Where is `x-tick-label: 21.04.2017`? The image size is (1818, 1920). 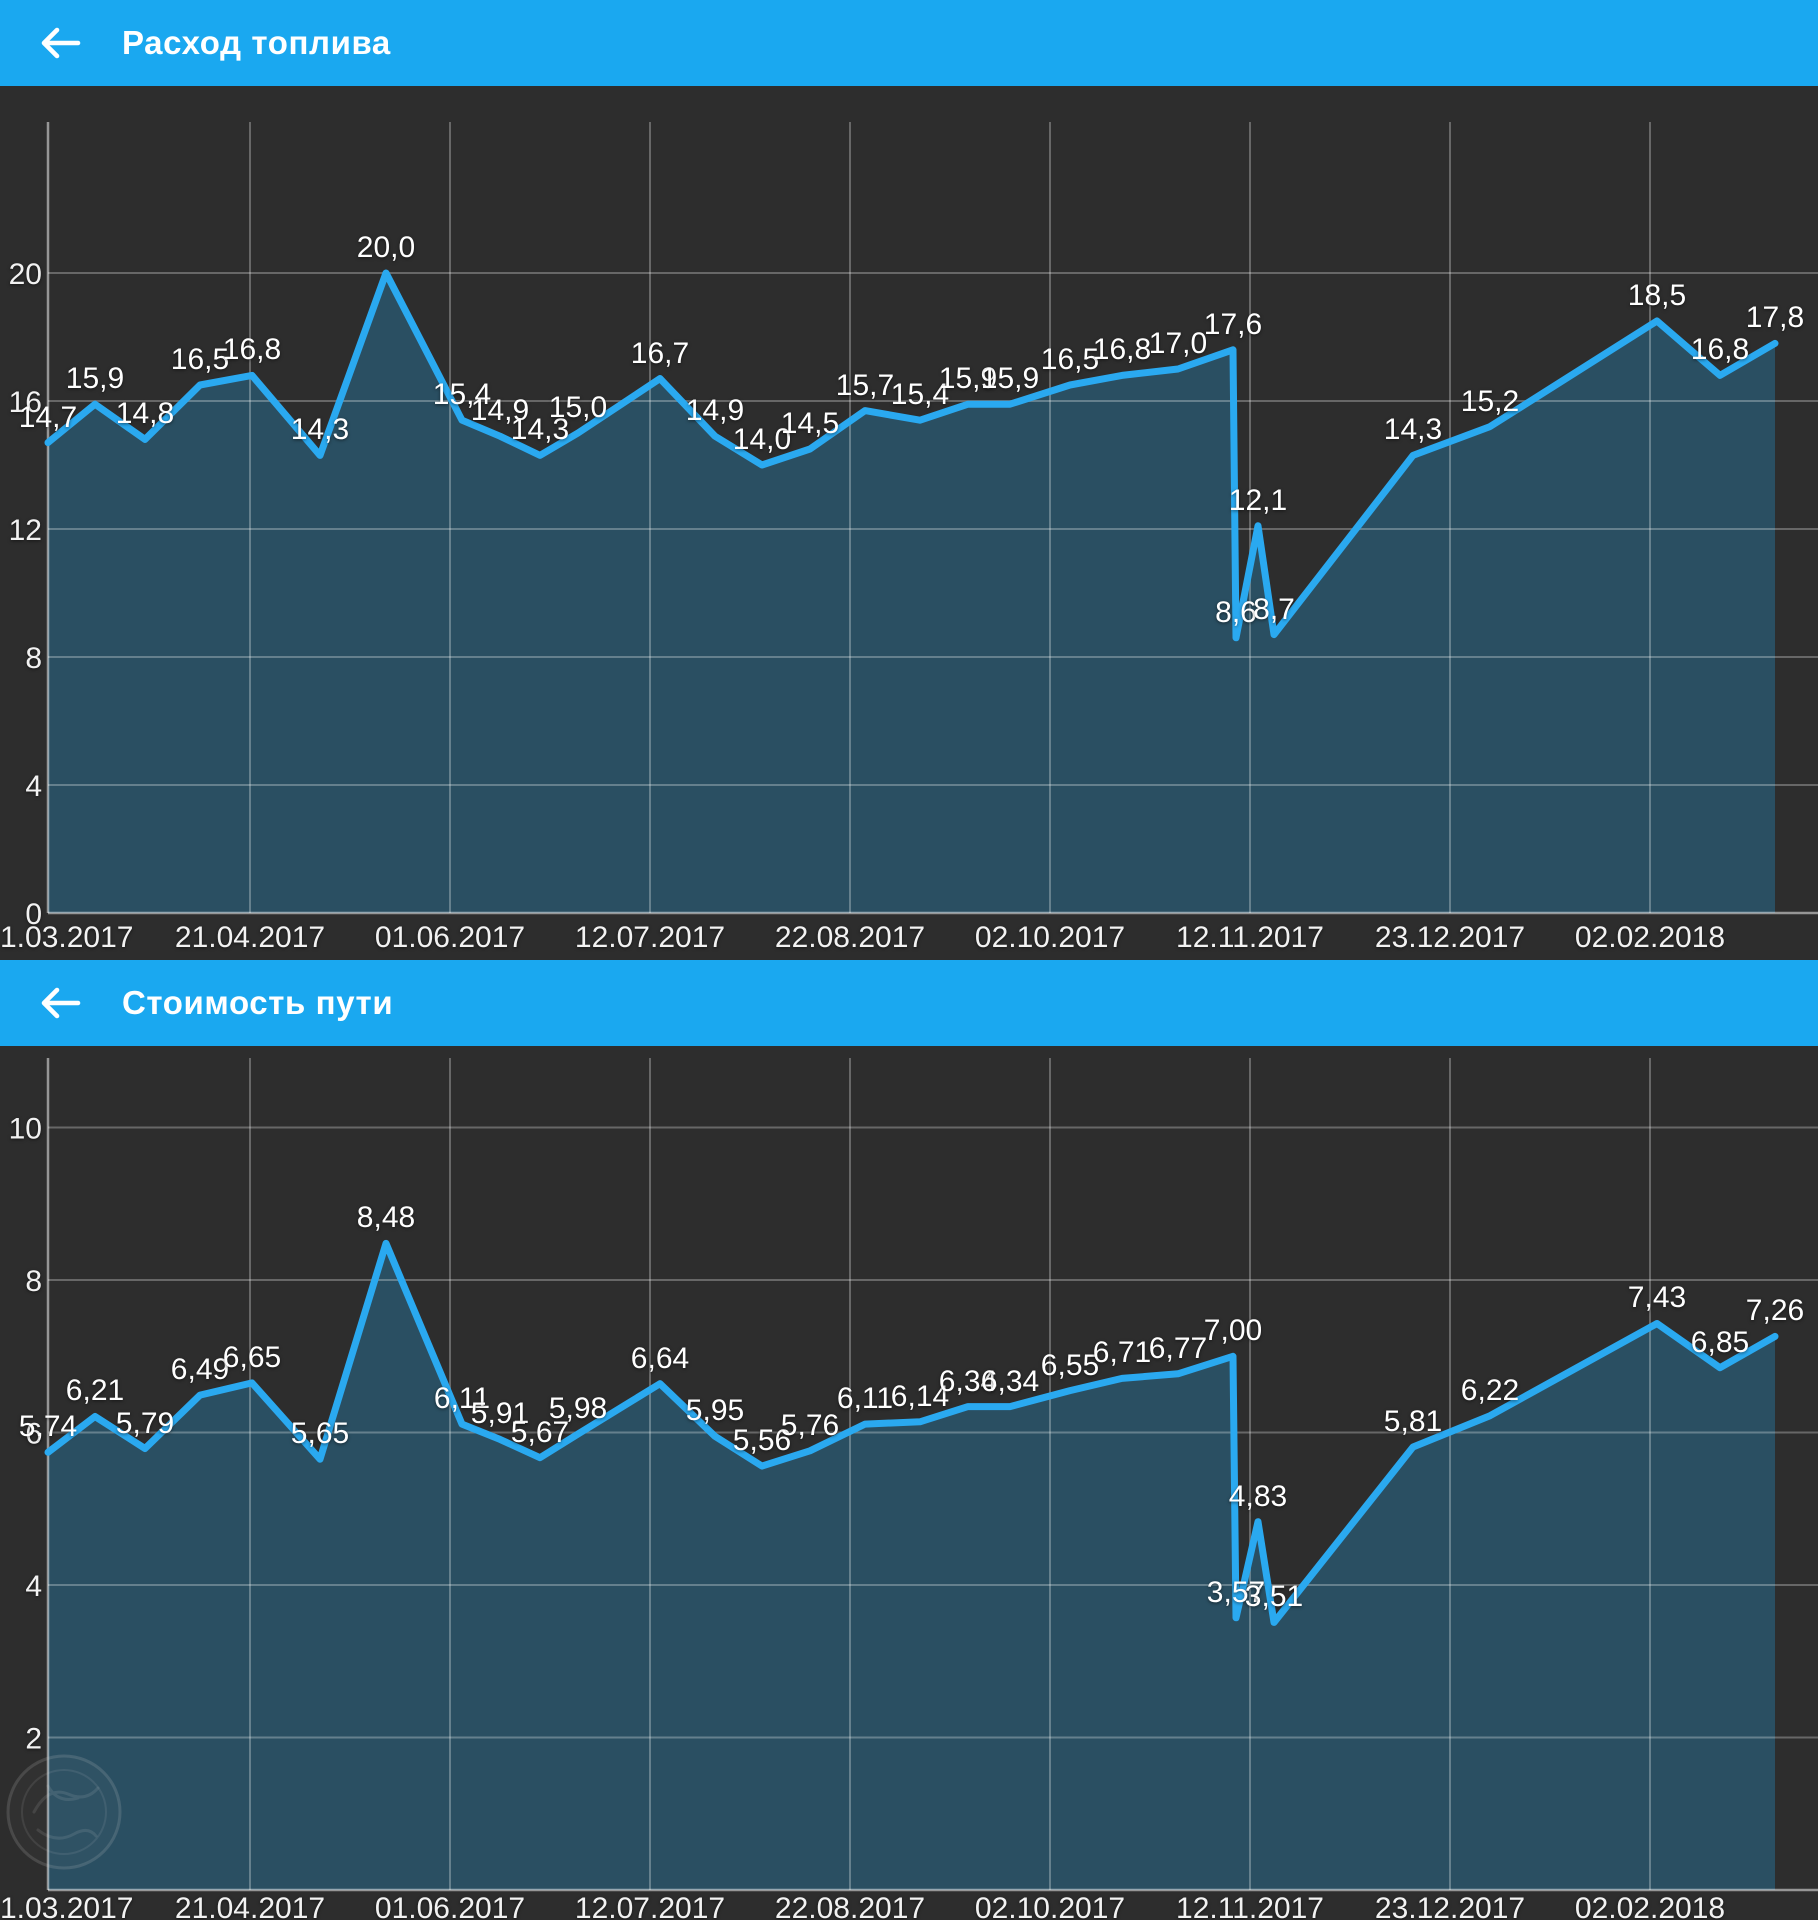
x-tick-label: 21.04.2017 is located at coordinates (250, 937).